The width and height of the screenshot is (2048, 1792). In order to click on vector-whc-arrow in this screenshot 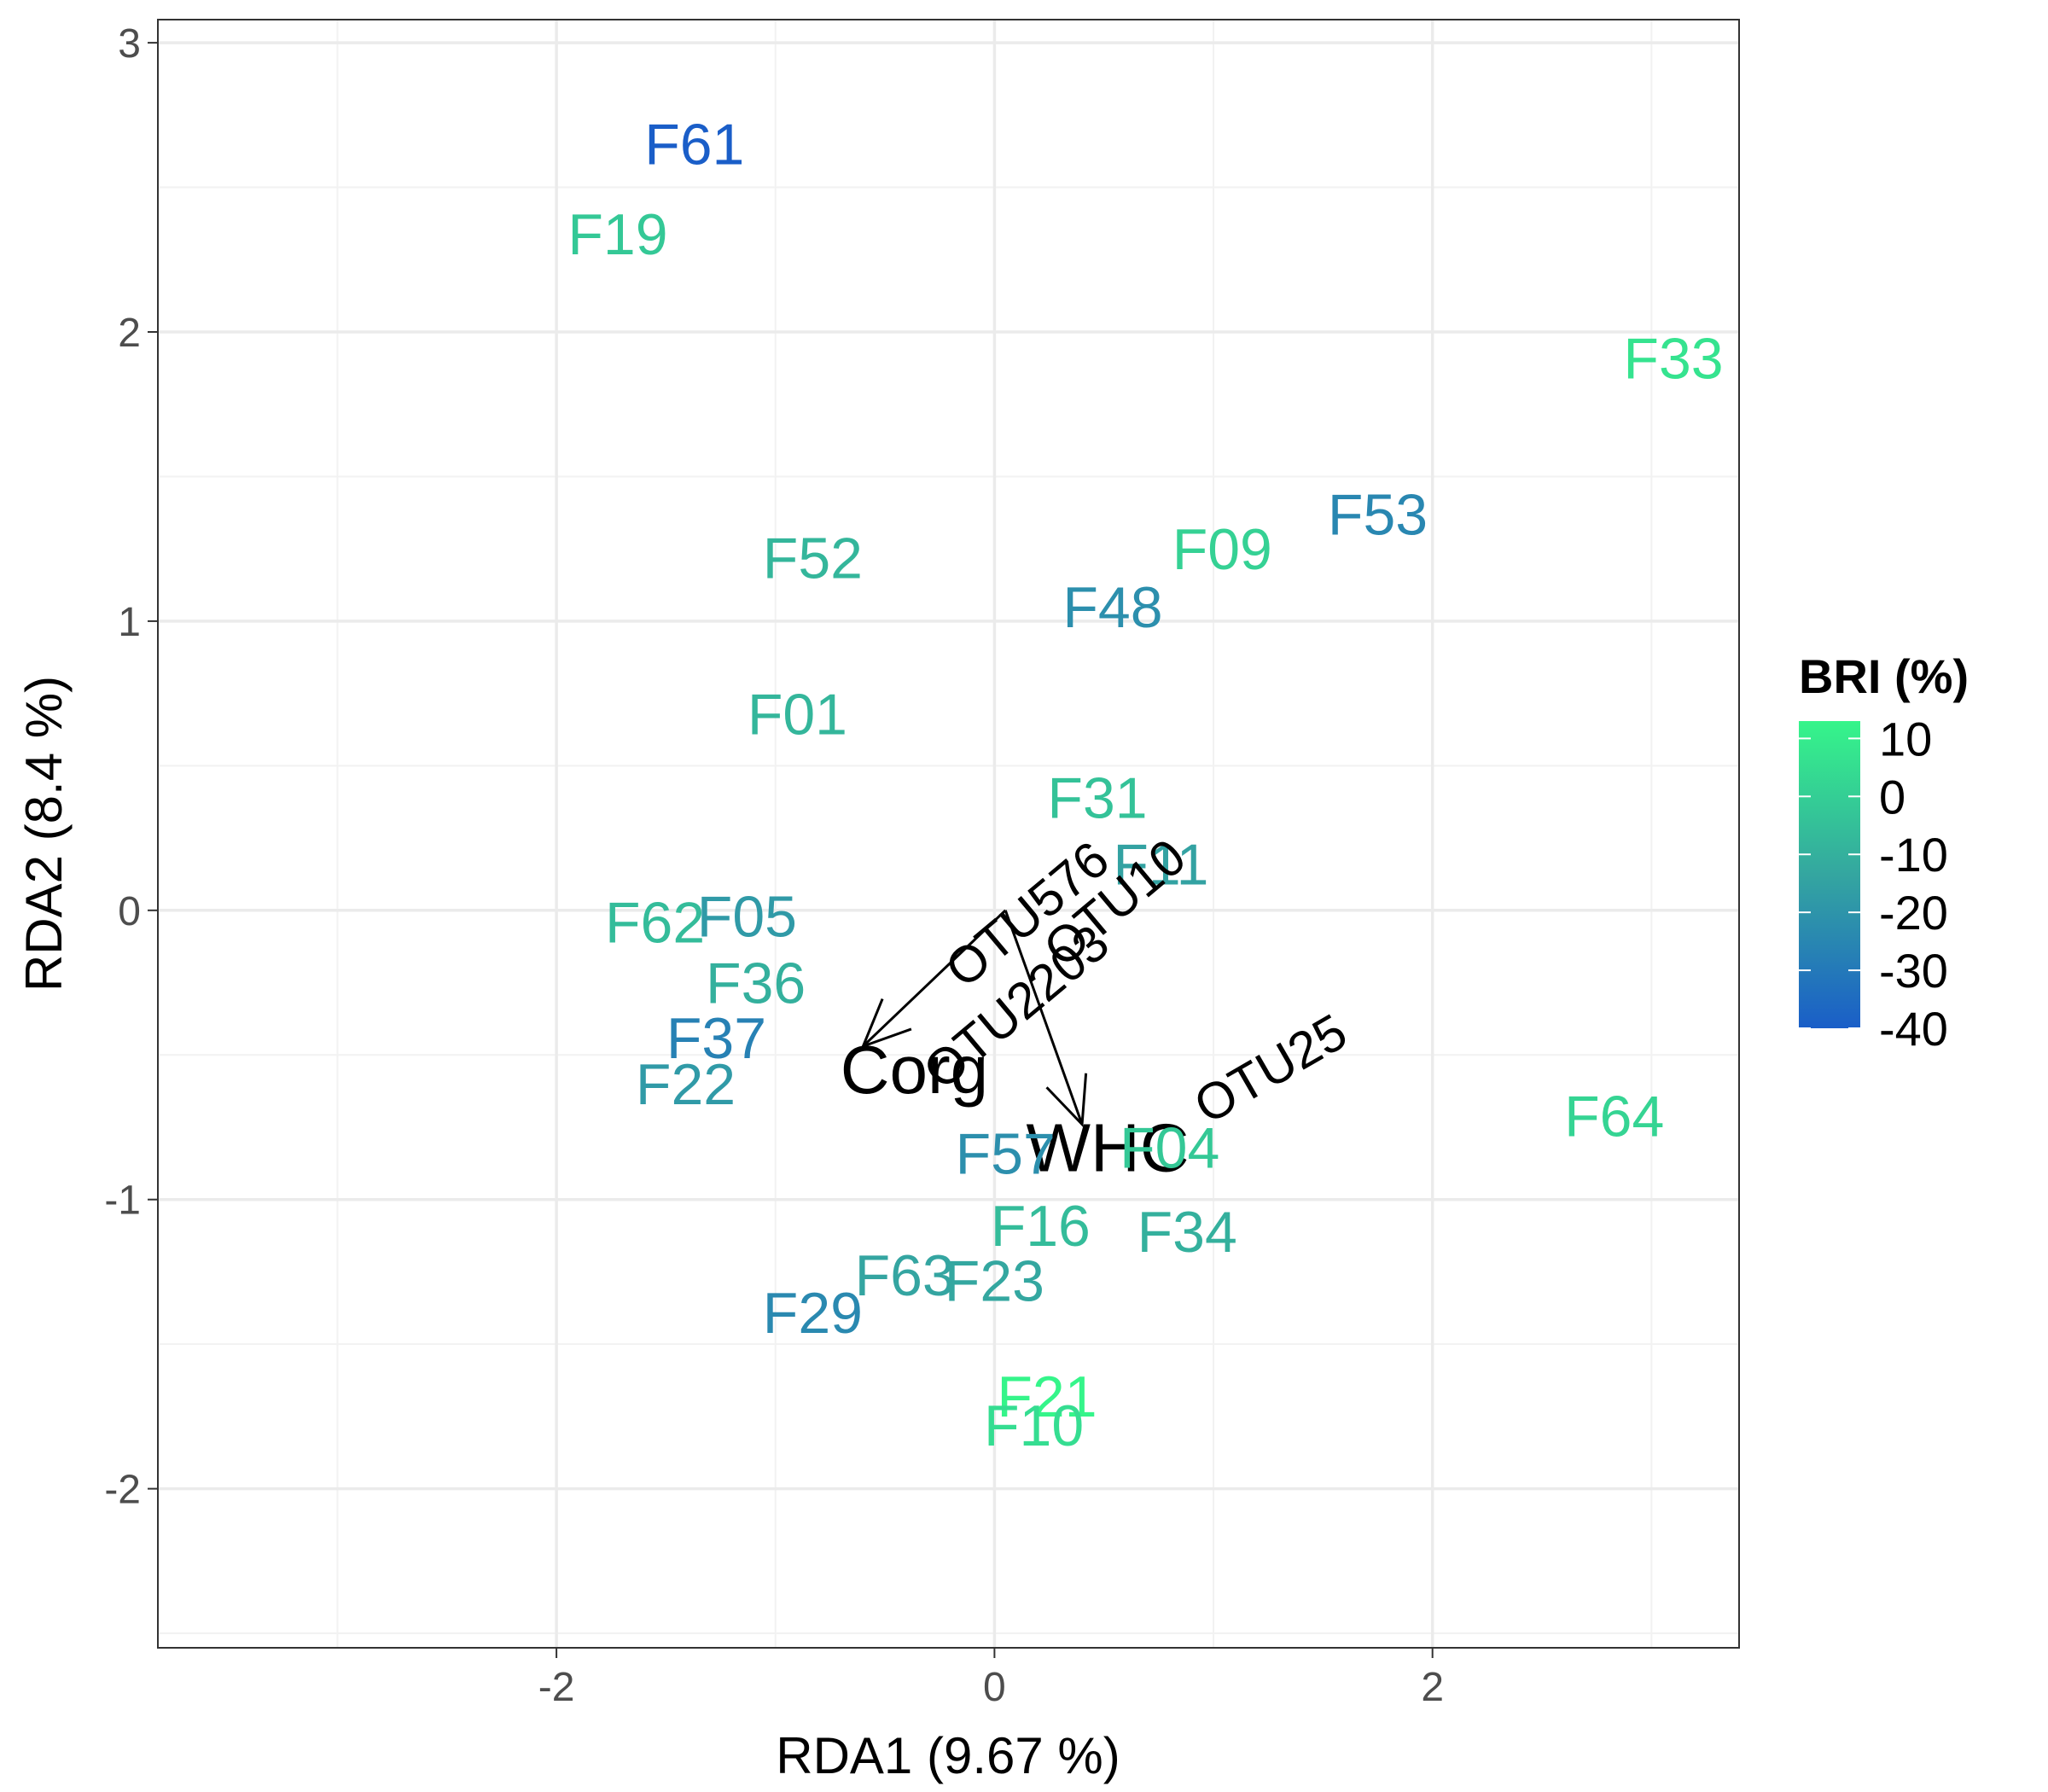, I will do `click(1044, 1018)`.